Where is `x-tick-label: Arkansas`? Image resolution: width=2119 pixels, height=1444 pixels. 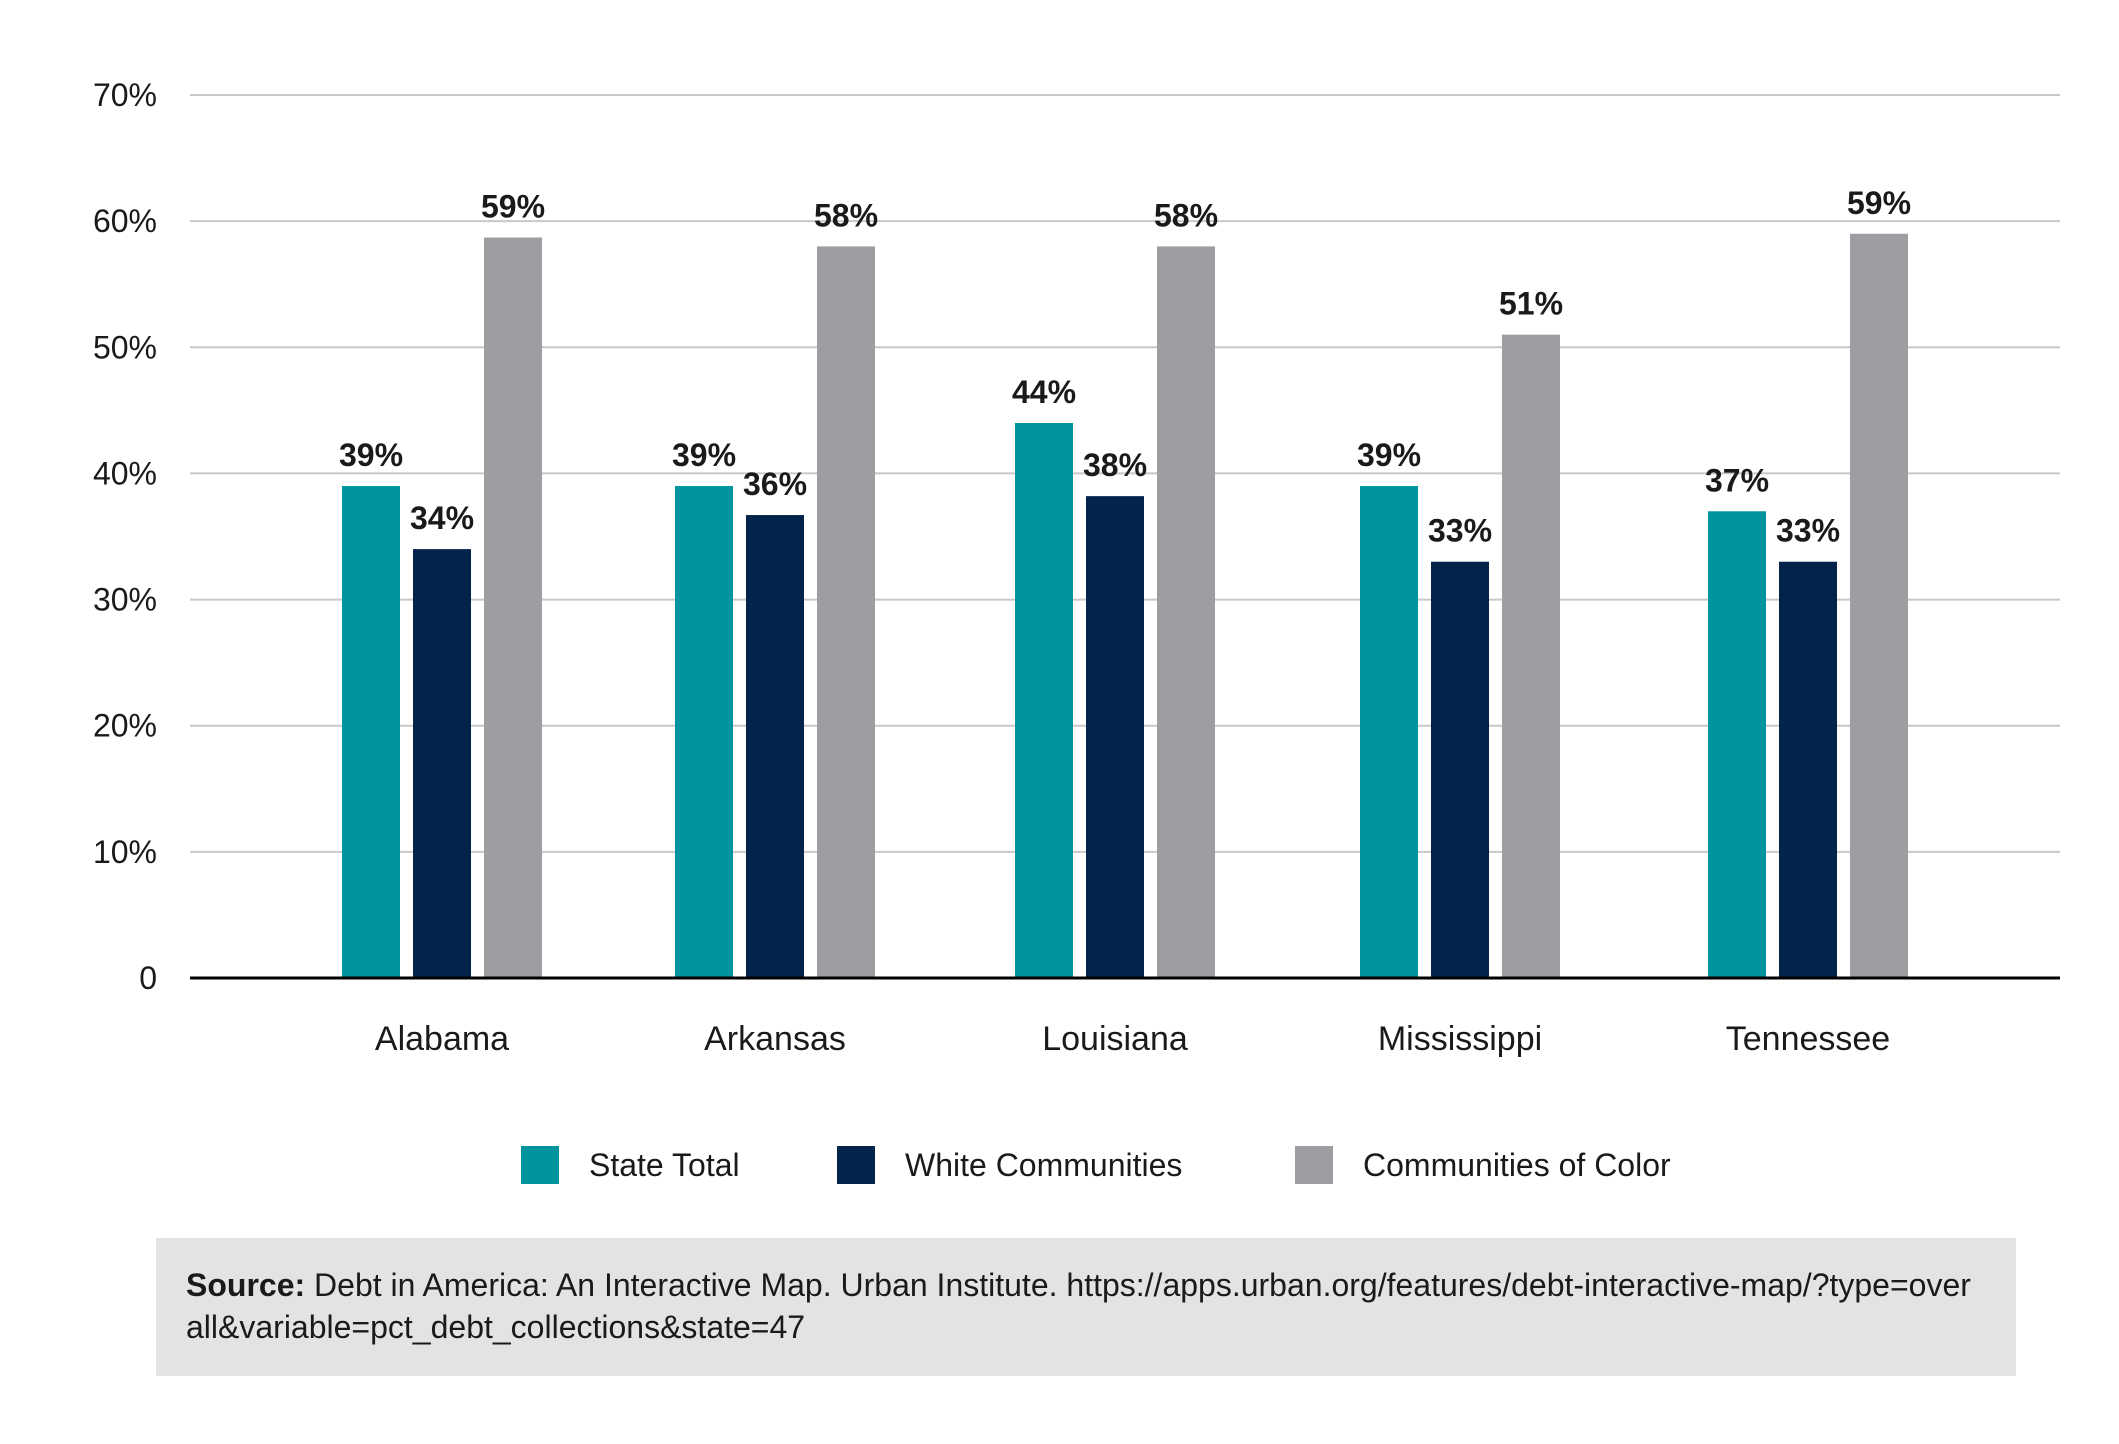 x-tick-label: Arkansas is located at coordinates (775, 1039).